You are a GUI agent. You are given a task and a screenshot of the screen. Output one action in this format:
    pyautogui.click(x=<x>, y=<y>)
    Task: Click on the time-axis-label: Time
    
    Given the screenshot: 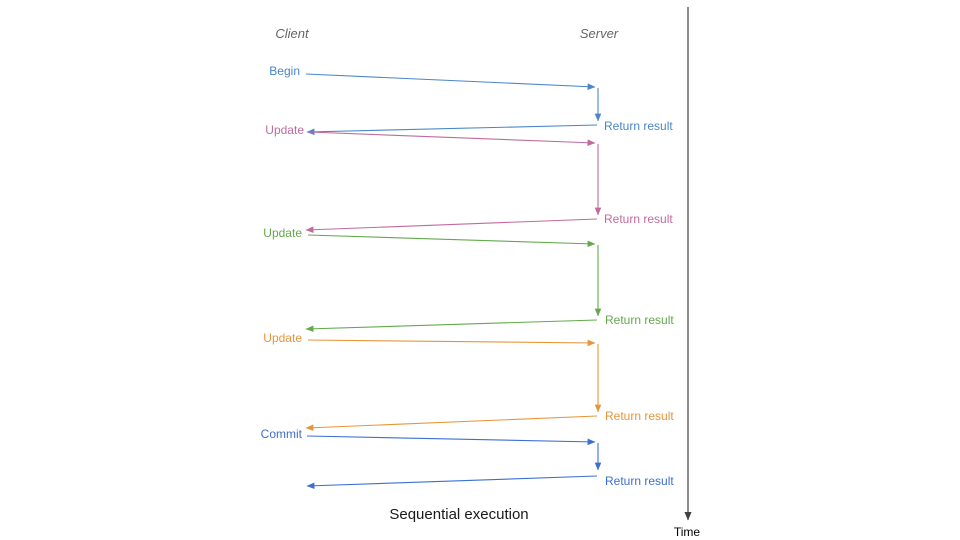 What is the action you would take?
    pyautogui.click(x=687, y=532)
    